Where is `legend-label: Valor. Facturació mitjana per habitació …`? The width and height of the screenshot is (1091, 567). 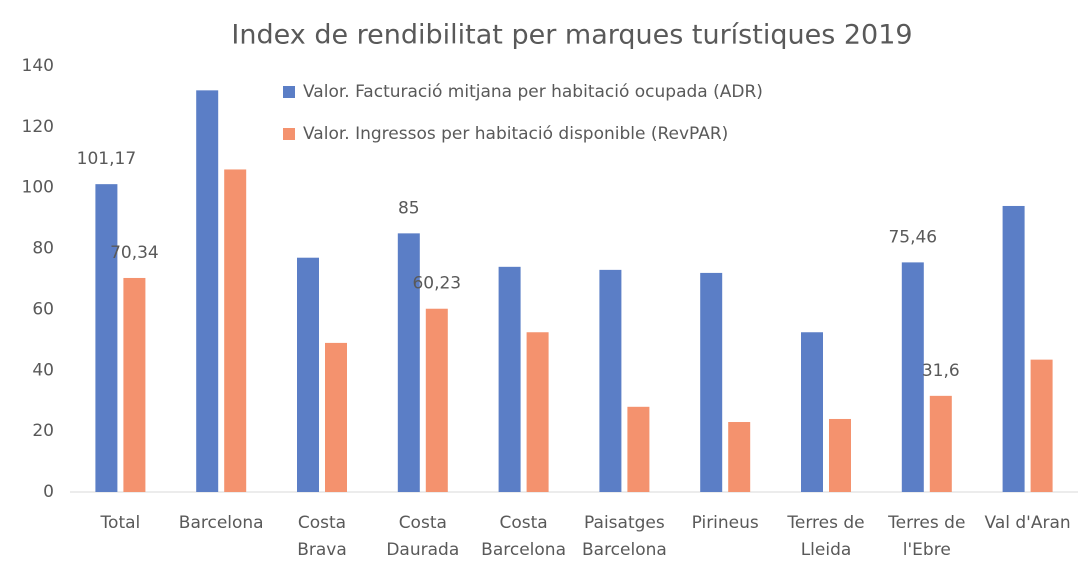
legend-label: Valor. Facturació mitjana per habitació … is located at coordinates (533, 92).